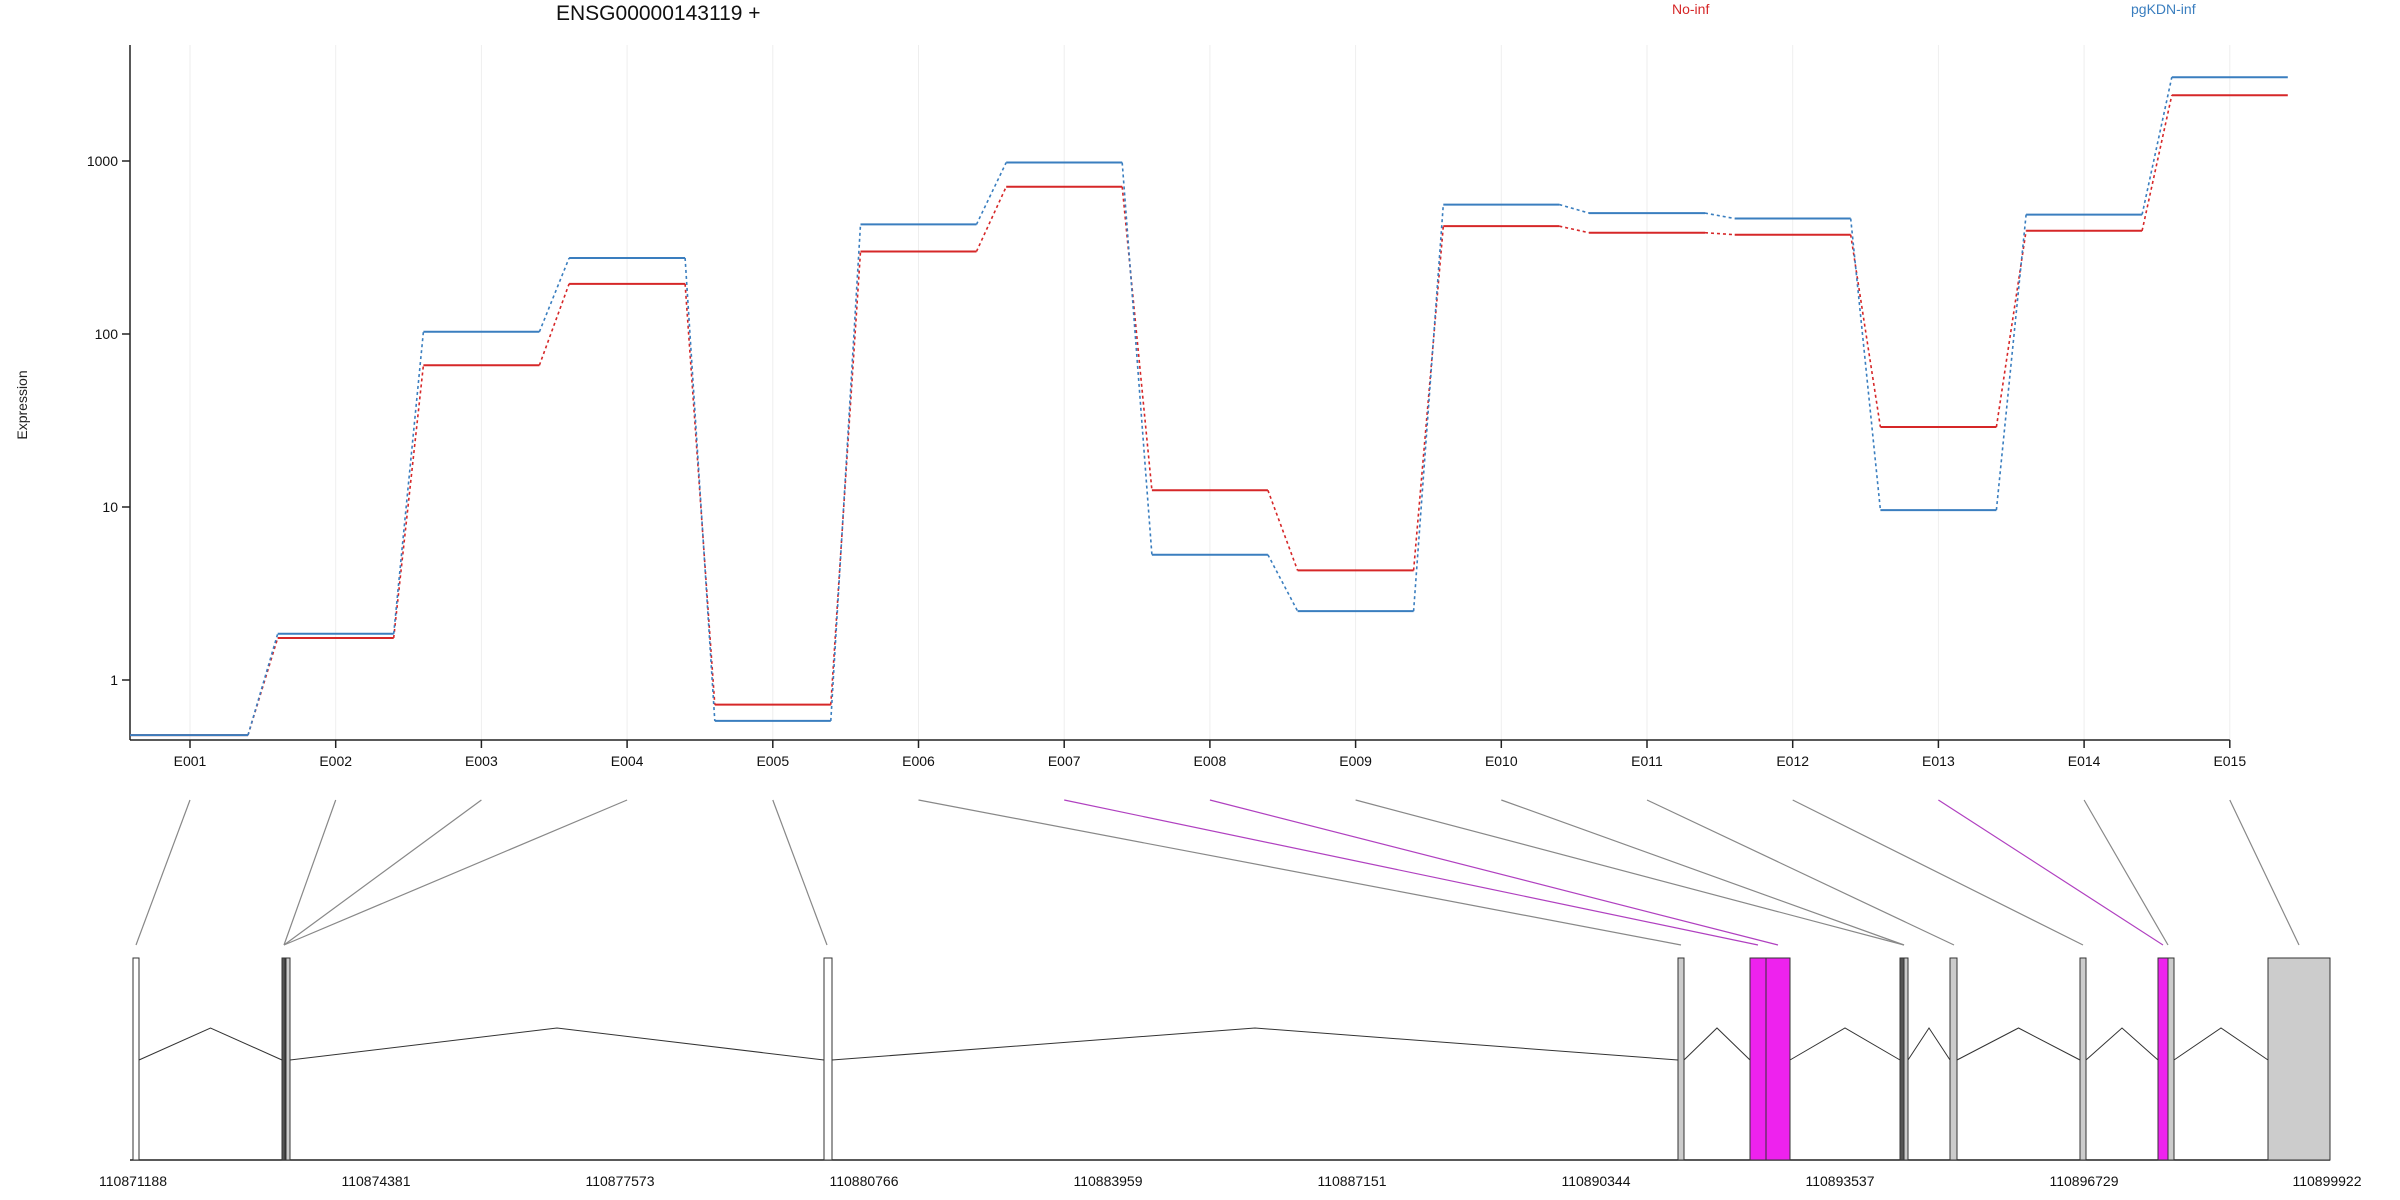  What do you see at coordinates (772, 761) in the screenshot?
I see `x-tick-label: E005` at bounding box center [772, 761].